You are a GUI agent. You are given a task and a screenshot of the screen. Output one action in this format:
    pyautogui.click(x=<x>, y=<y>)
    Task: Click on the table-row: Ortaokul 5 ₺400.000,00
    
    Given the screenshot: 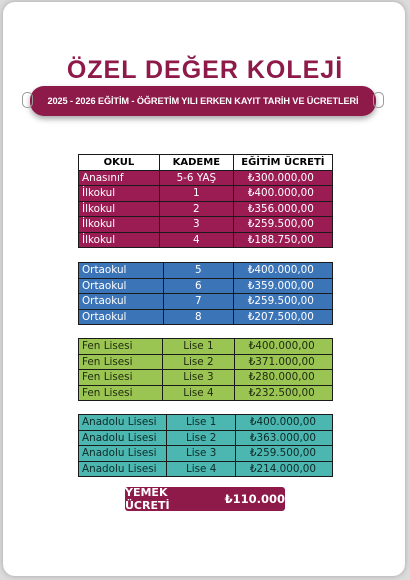 What is the action you would take?
    pyautogui.click(x=206, y=270)
    